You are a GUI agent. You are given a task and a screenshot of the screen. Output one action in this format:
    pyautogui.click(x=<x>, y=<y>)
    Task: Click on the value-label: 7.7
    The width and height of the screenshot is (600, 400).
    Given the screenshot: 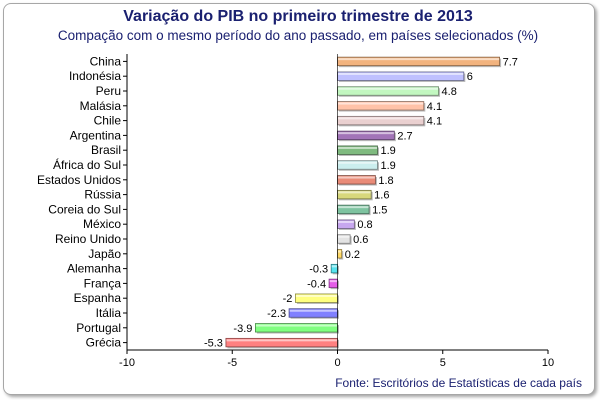 What is the action you would take?
    pyautogui.click(x=510, y=62)
    